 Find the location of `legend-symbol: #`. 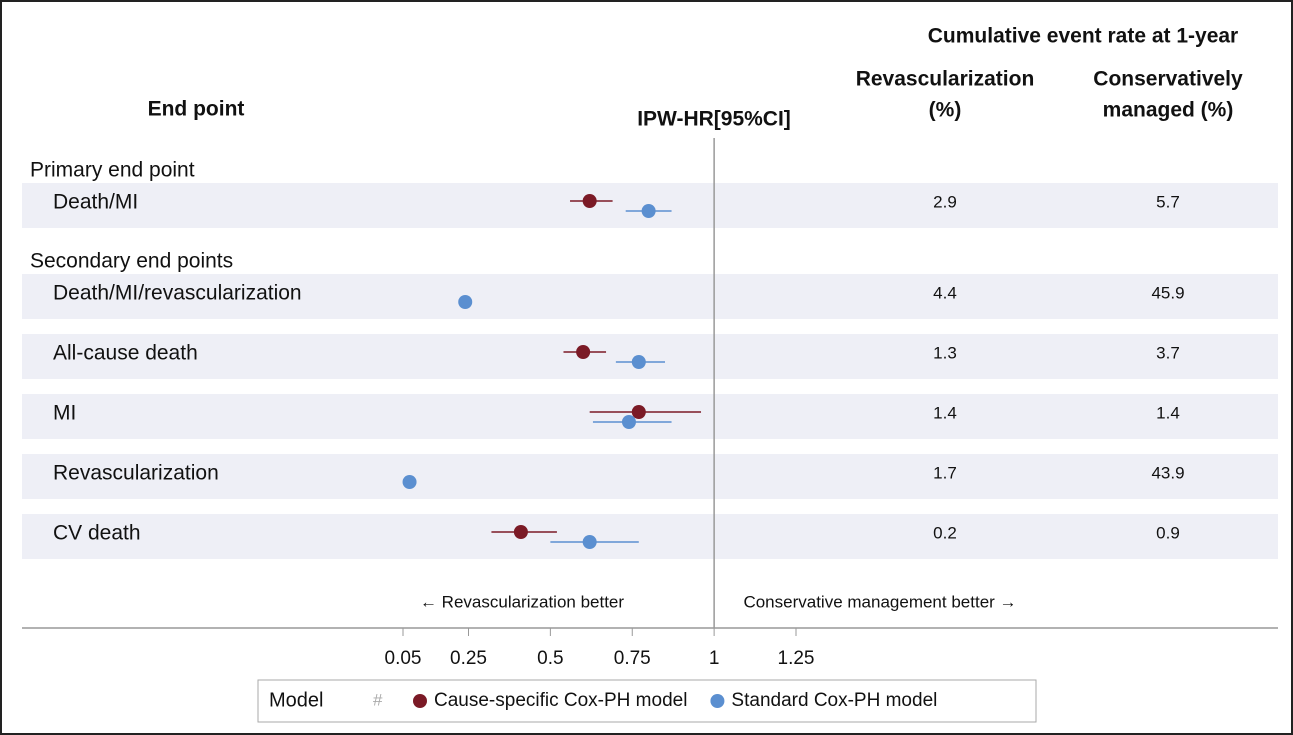

legend-symbol: # is located at coordinates (378, 699).